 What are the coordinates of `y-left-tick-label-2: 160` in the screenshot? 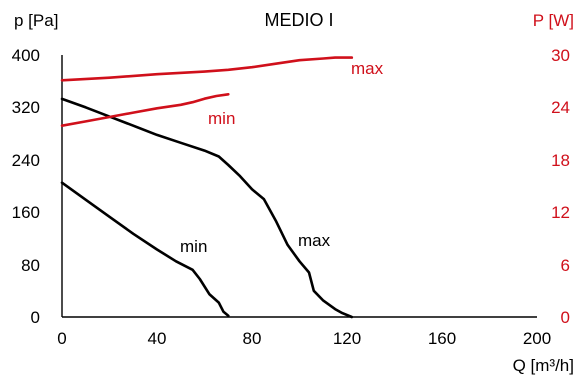 It's located at (26, 212).